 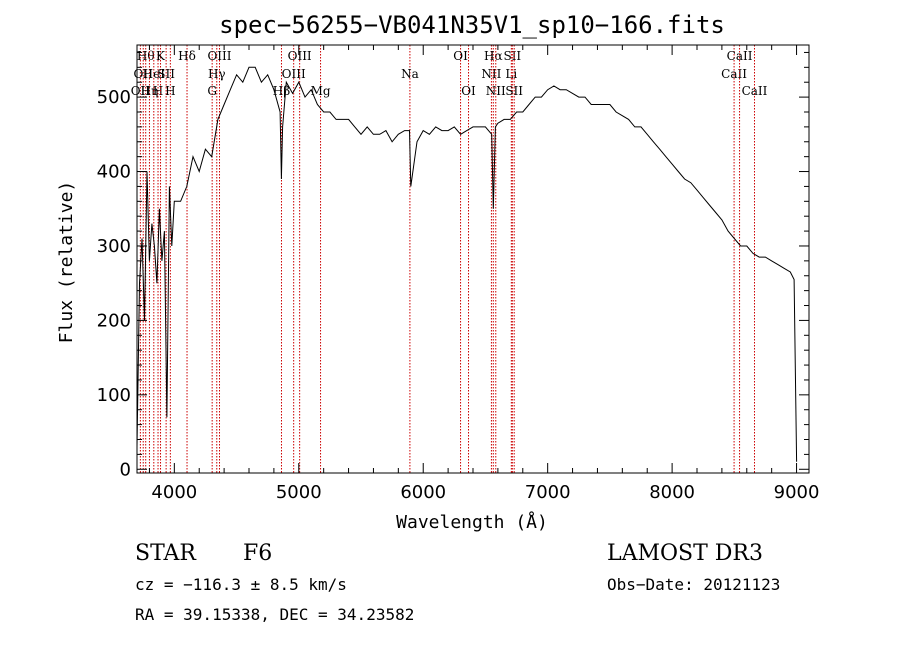 What do you see at coordinates (114, 395) in the screenshot?
I see `y-tick-label-1: 100` at bounding box center [114, 395].